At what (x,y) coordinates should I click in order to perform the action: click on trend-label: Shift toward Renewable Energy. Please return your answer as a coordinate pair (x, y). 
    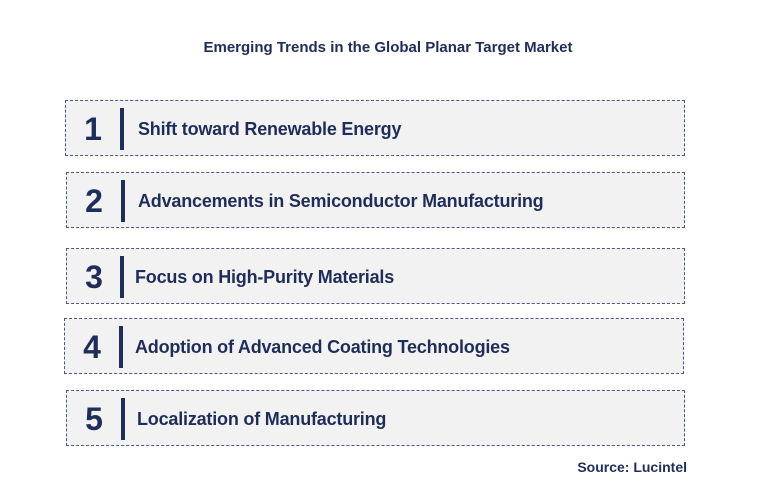
    Looking at the image, I should click on (270, 129).